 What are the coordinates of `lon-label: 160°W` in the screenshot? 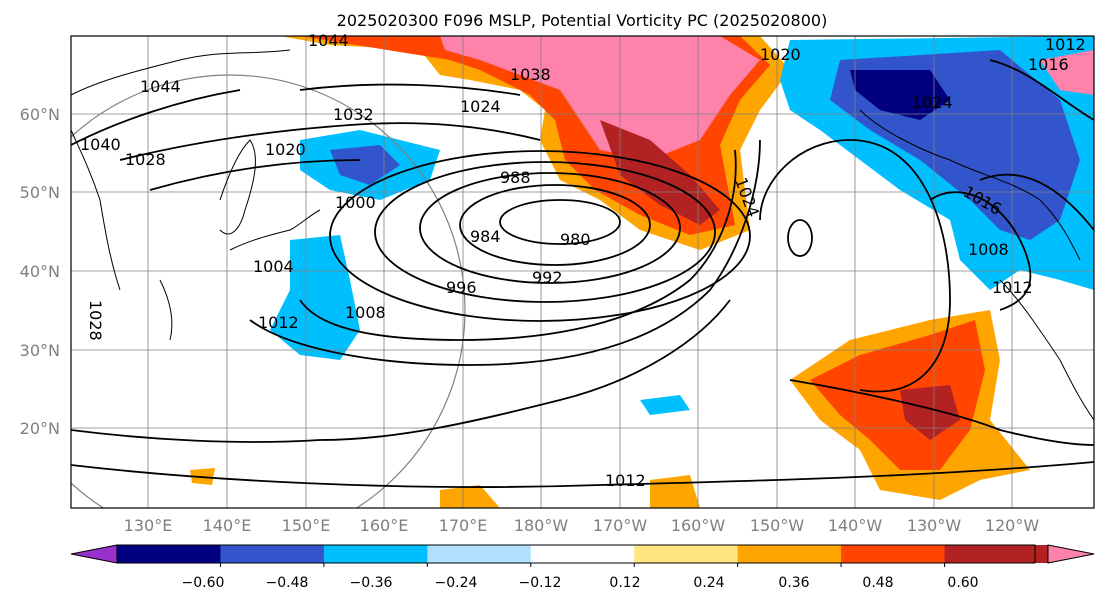 It's located at (698, 525).